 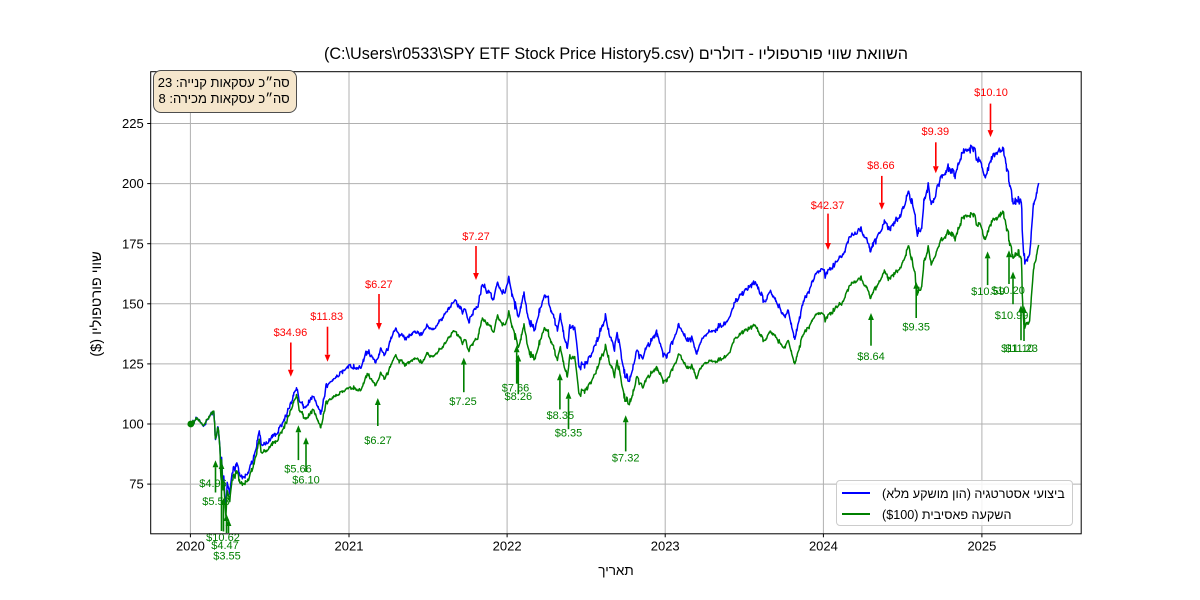 I want to click on svg-text: $3.55, so click(x=227, y=556).